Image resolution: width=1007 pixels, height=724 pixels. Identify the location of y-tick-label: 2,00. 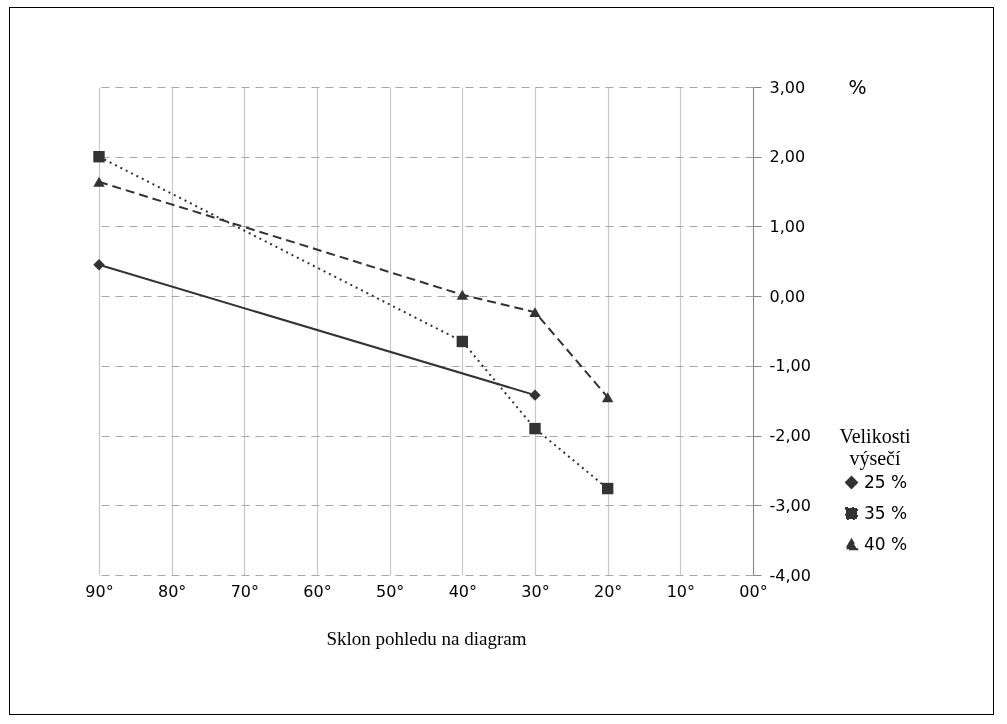
(787, 157).